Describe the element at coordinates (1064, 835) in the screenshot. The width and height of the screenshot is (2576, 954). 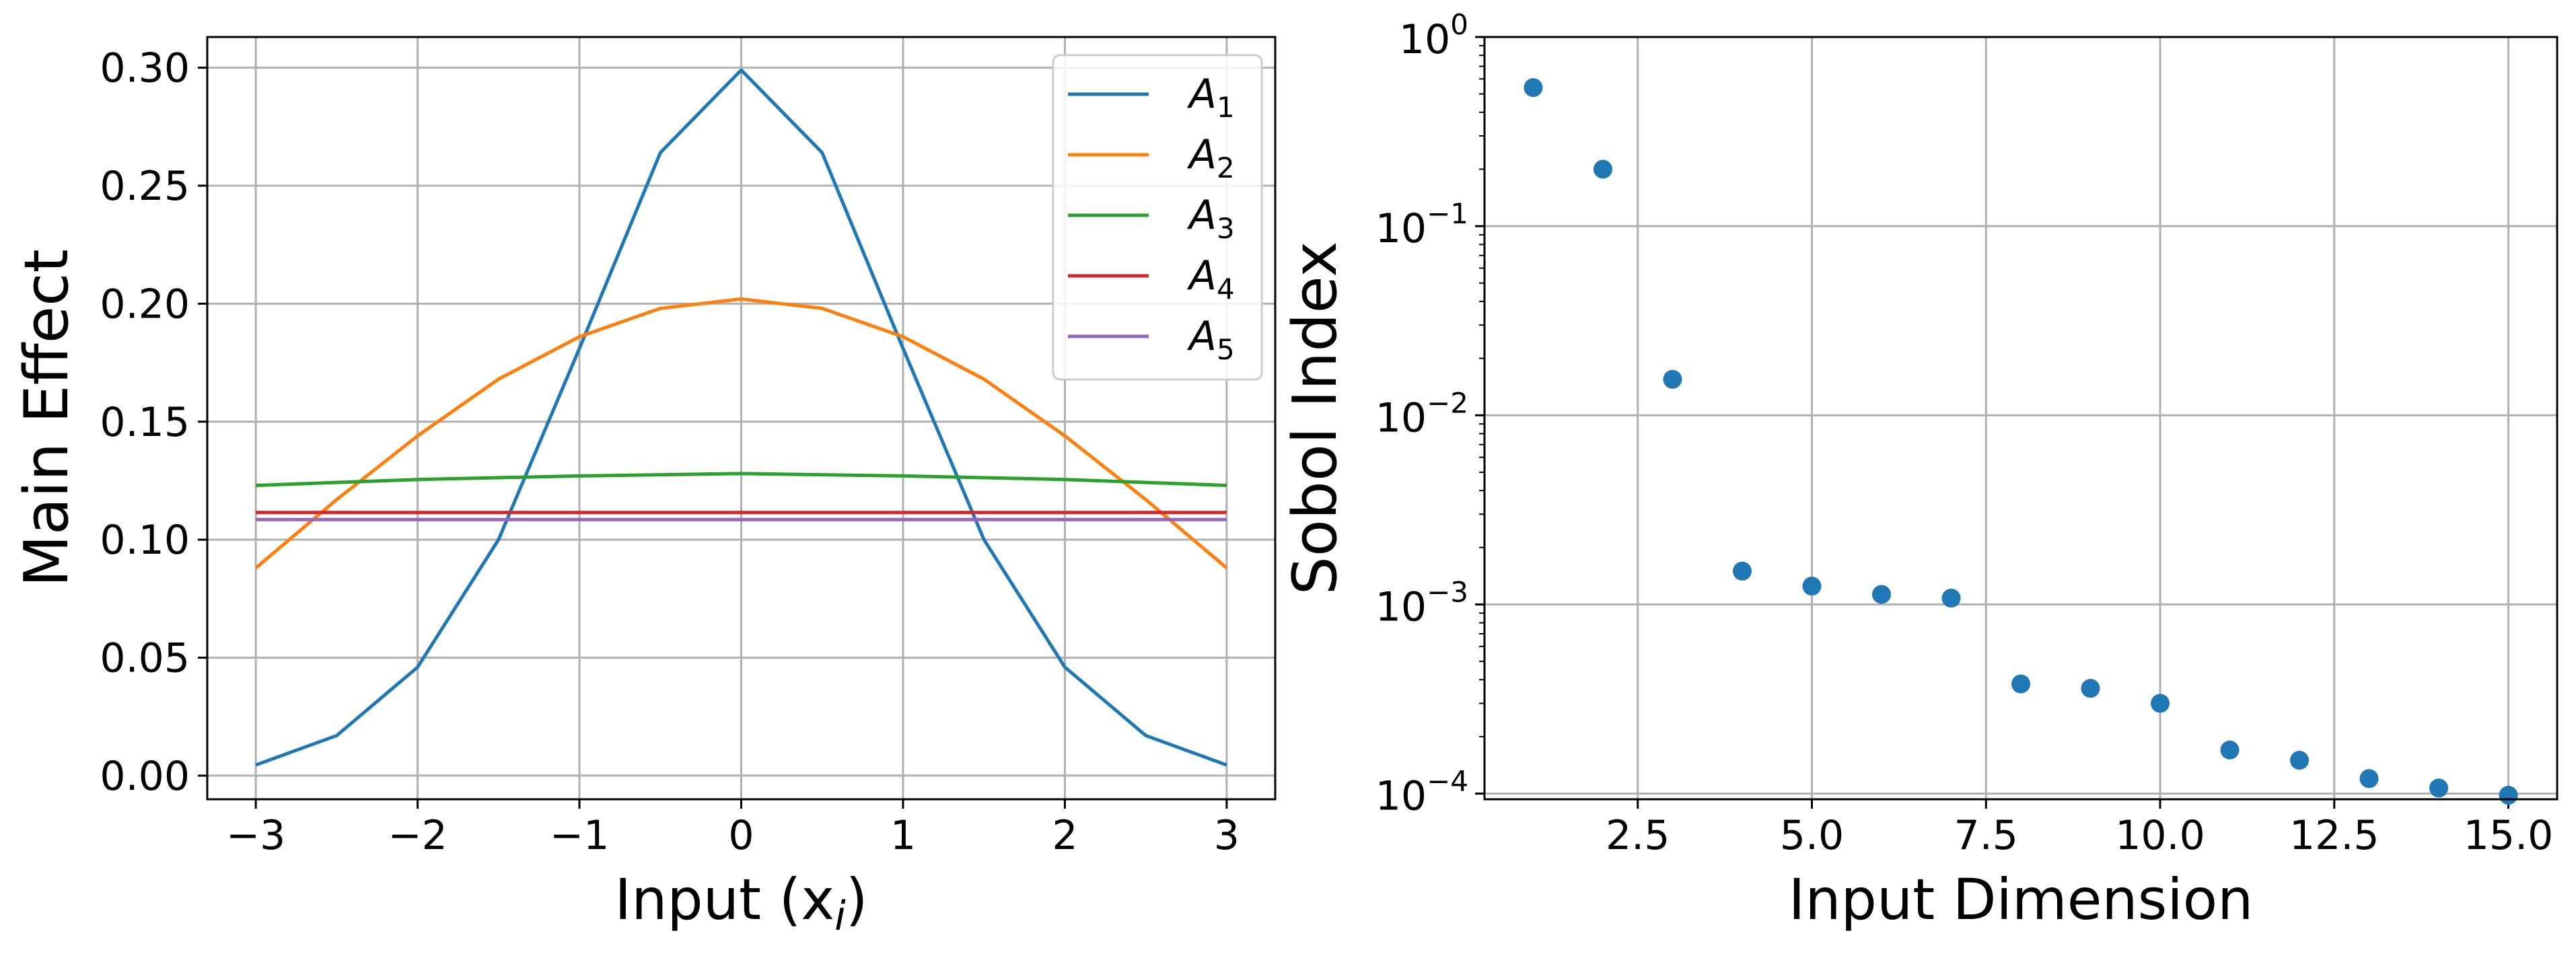
I see `x-tick-label: 2` at that location.